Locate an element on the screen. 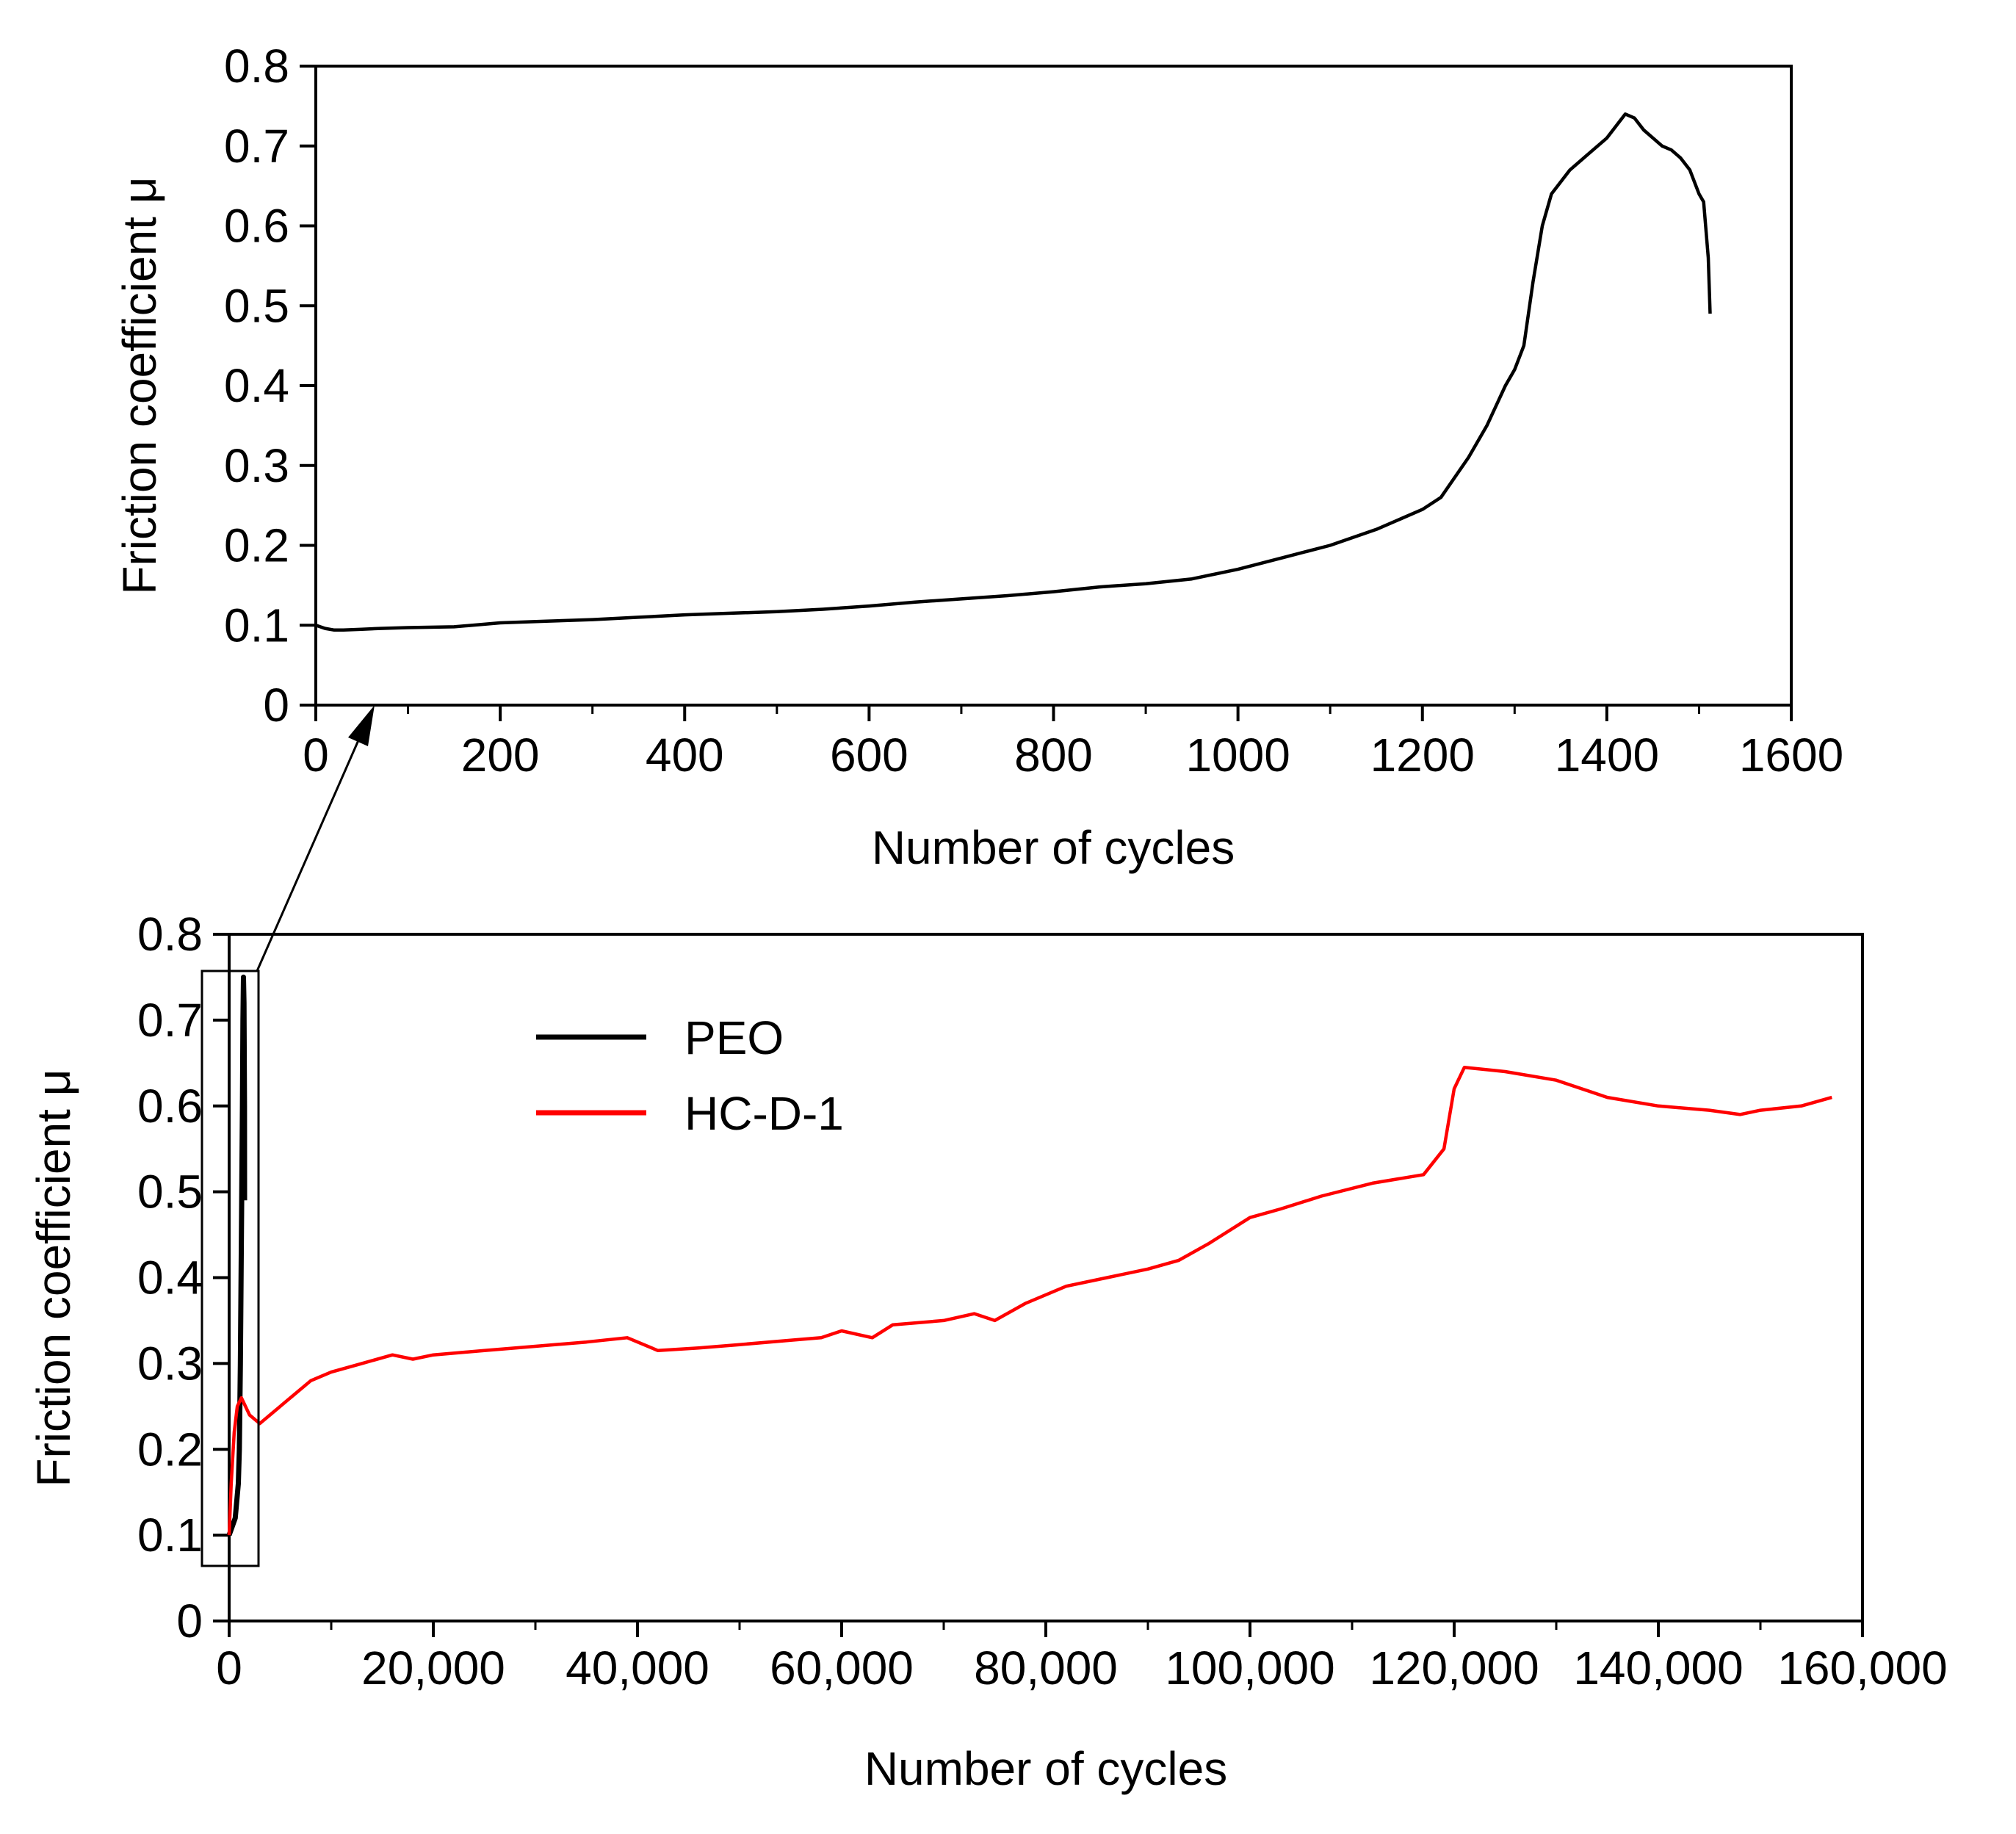 The image size is (2016, 1834). bottom-x-tick-label: 160,000 is located at coordinates (1862, 1668).